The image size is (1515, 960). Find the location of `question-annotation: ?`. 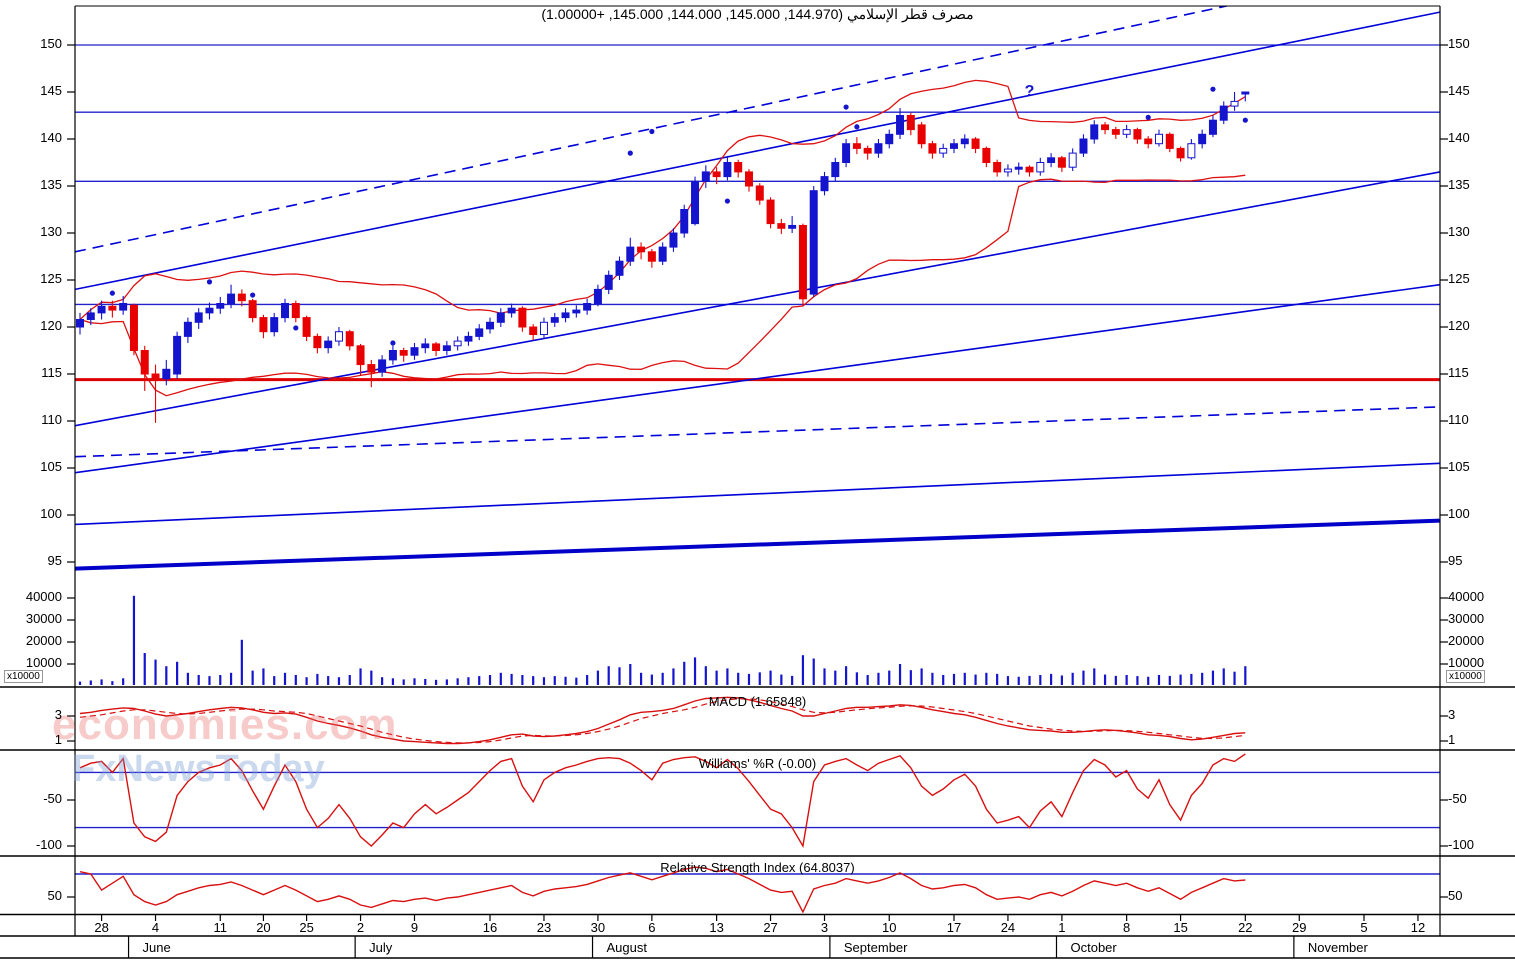

question-annotation: ? is located at coordinates (1030, 91).